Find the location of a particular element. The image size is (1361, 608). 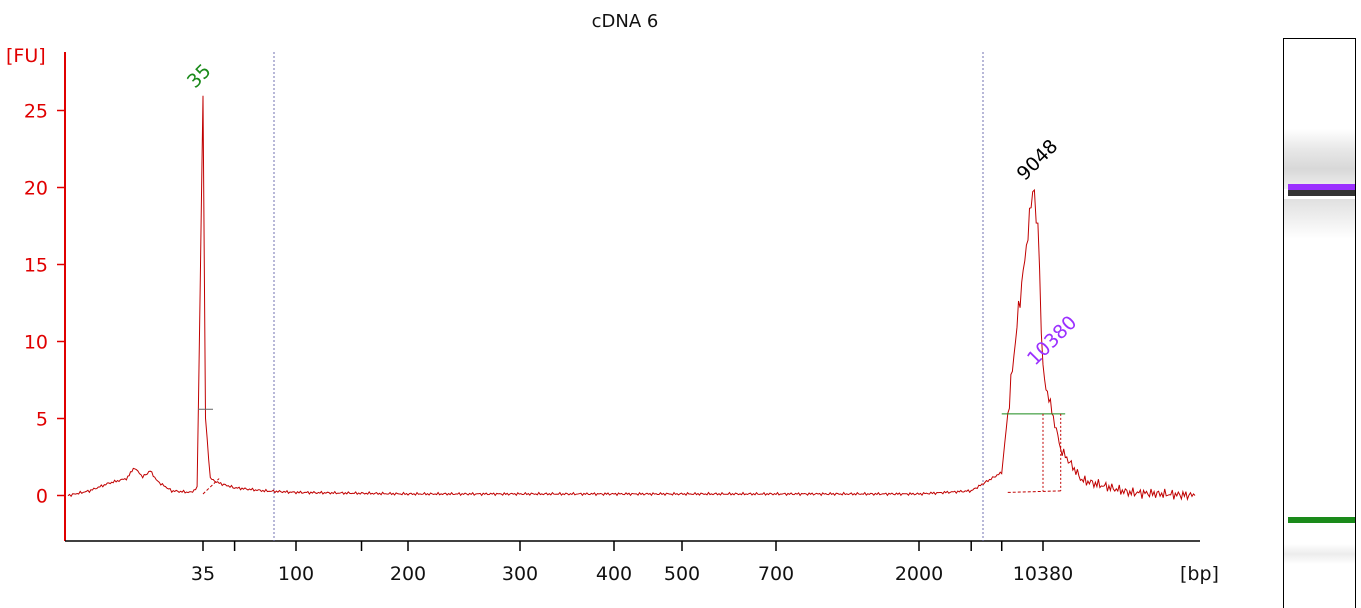

y-tick-label: 10 is located at coordinates (36, 343).